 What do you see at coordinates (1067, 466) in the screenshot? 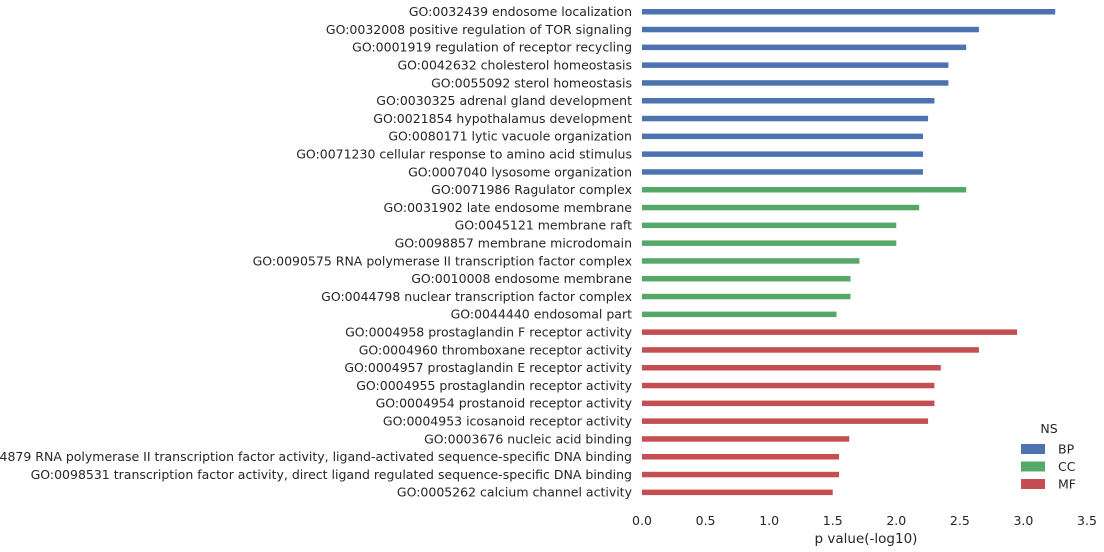
I see `legend-label-cc: CC` at bounding box center [1067, 466].